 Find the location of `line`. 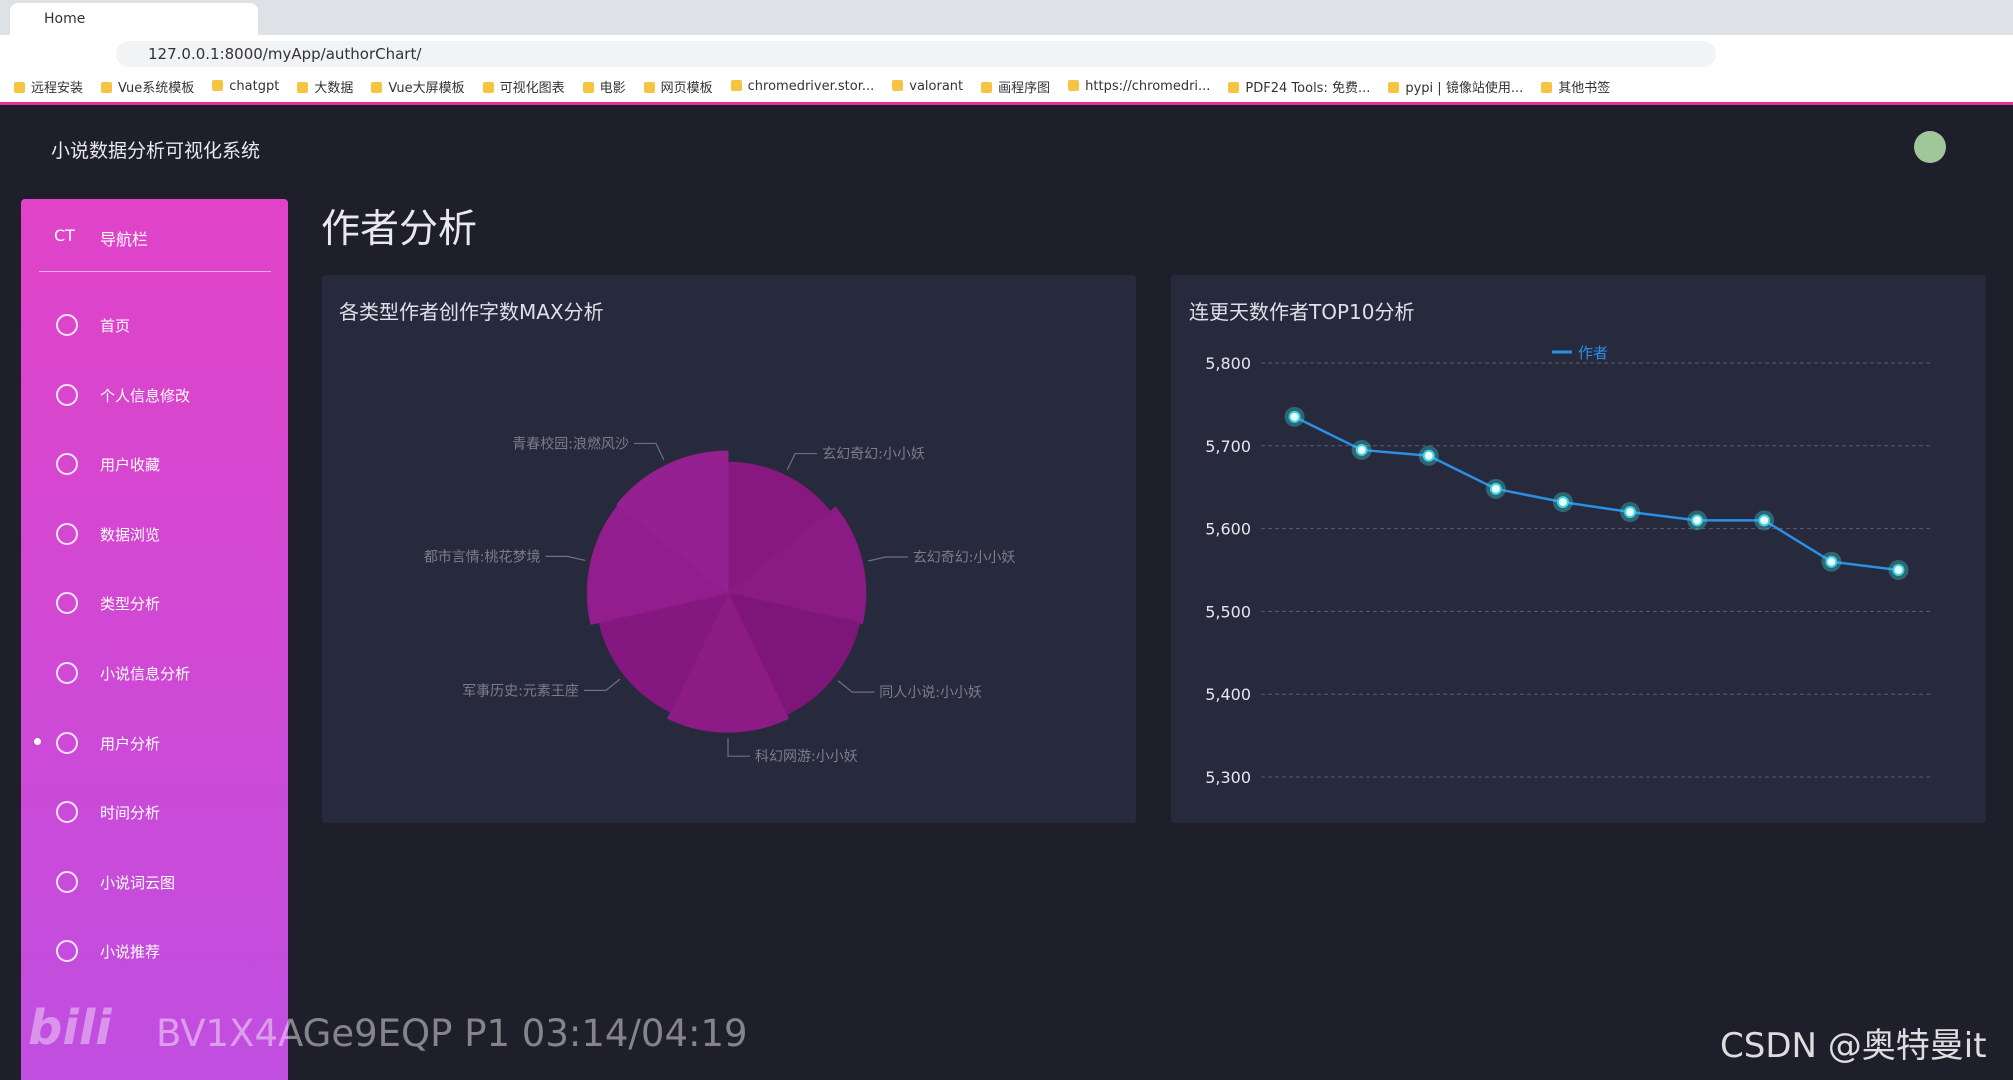

line is located at coordinates (1597, 493).